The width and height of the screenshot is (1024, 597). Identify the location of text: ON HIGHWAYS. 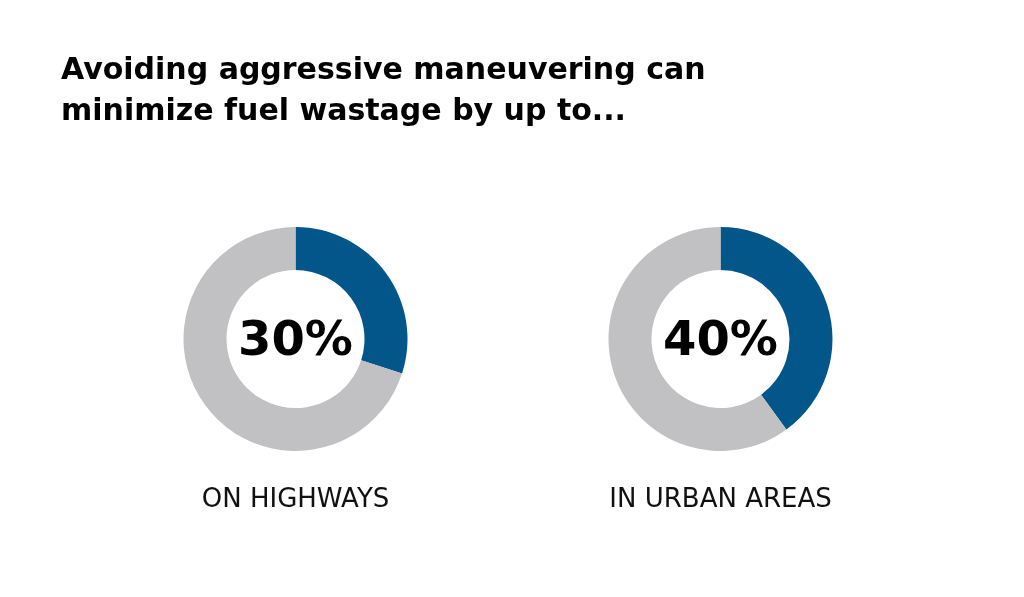
(295, 498).